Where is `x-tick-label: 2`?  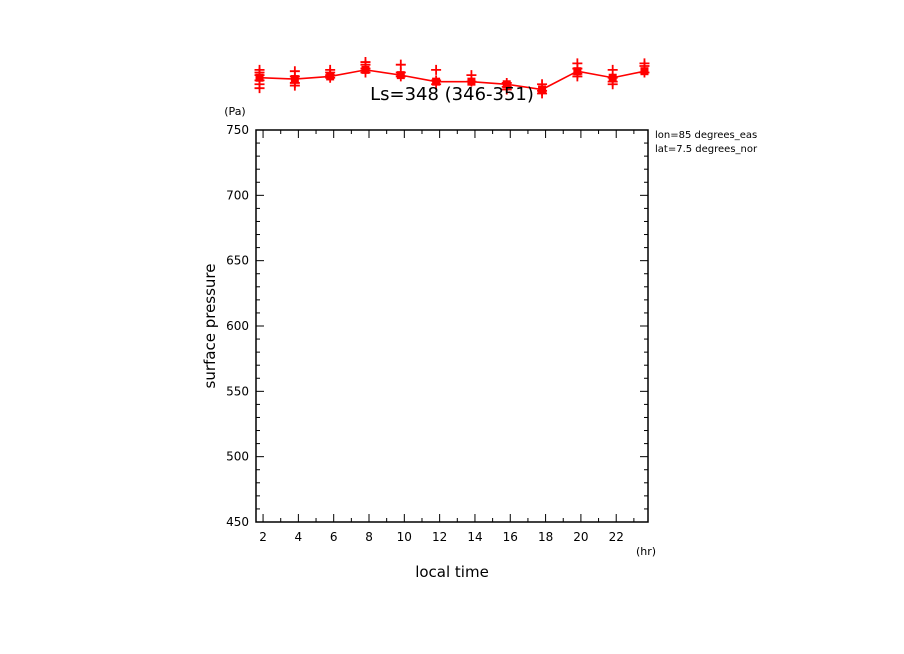
x-tick-label: 2 is located at coordinates (263, 537).